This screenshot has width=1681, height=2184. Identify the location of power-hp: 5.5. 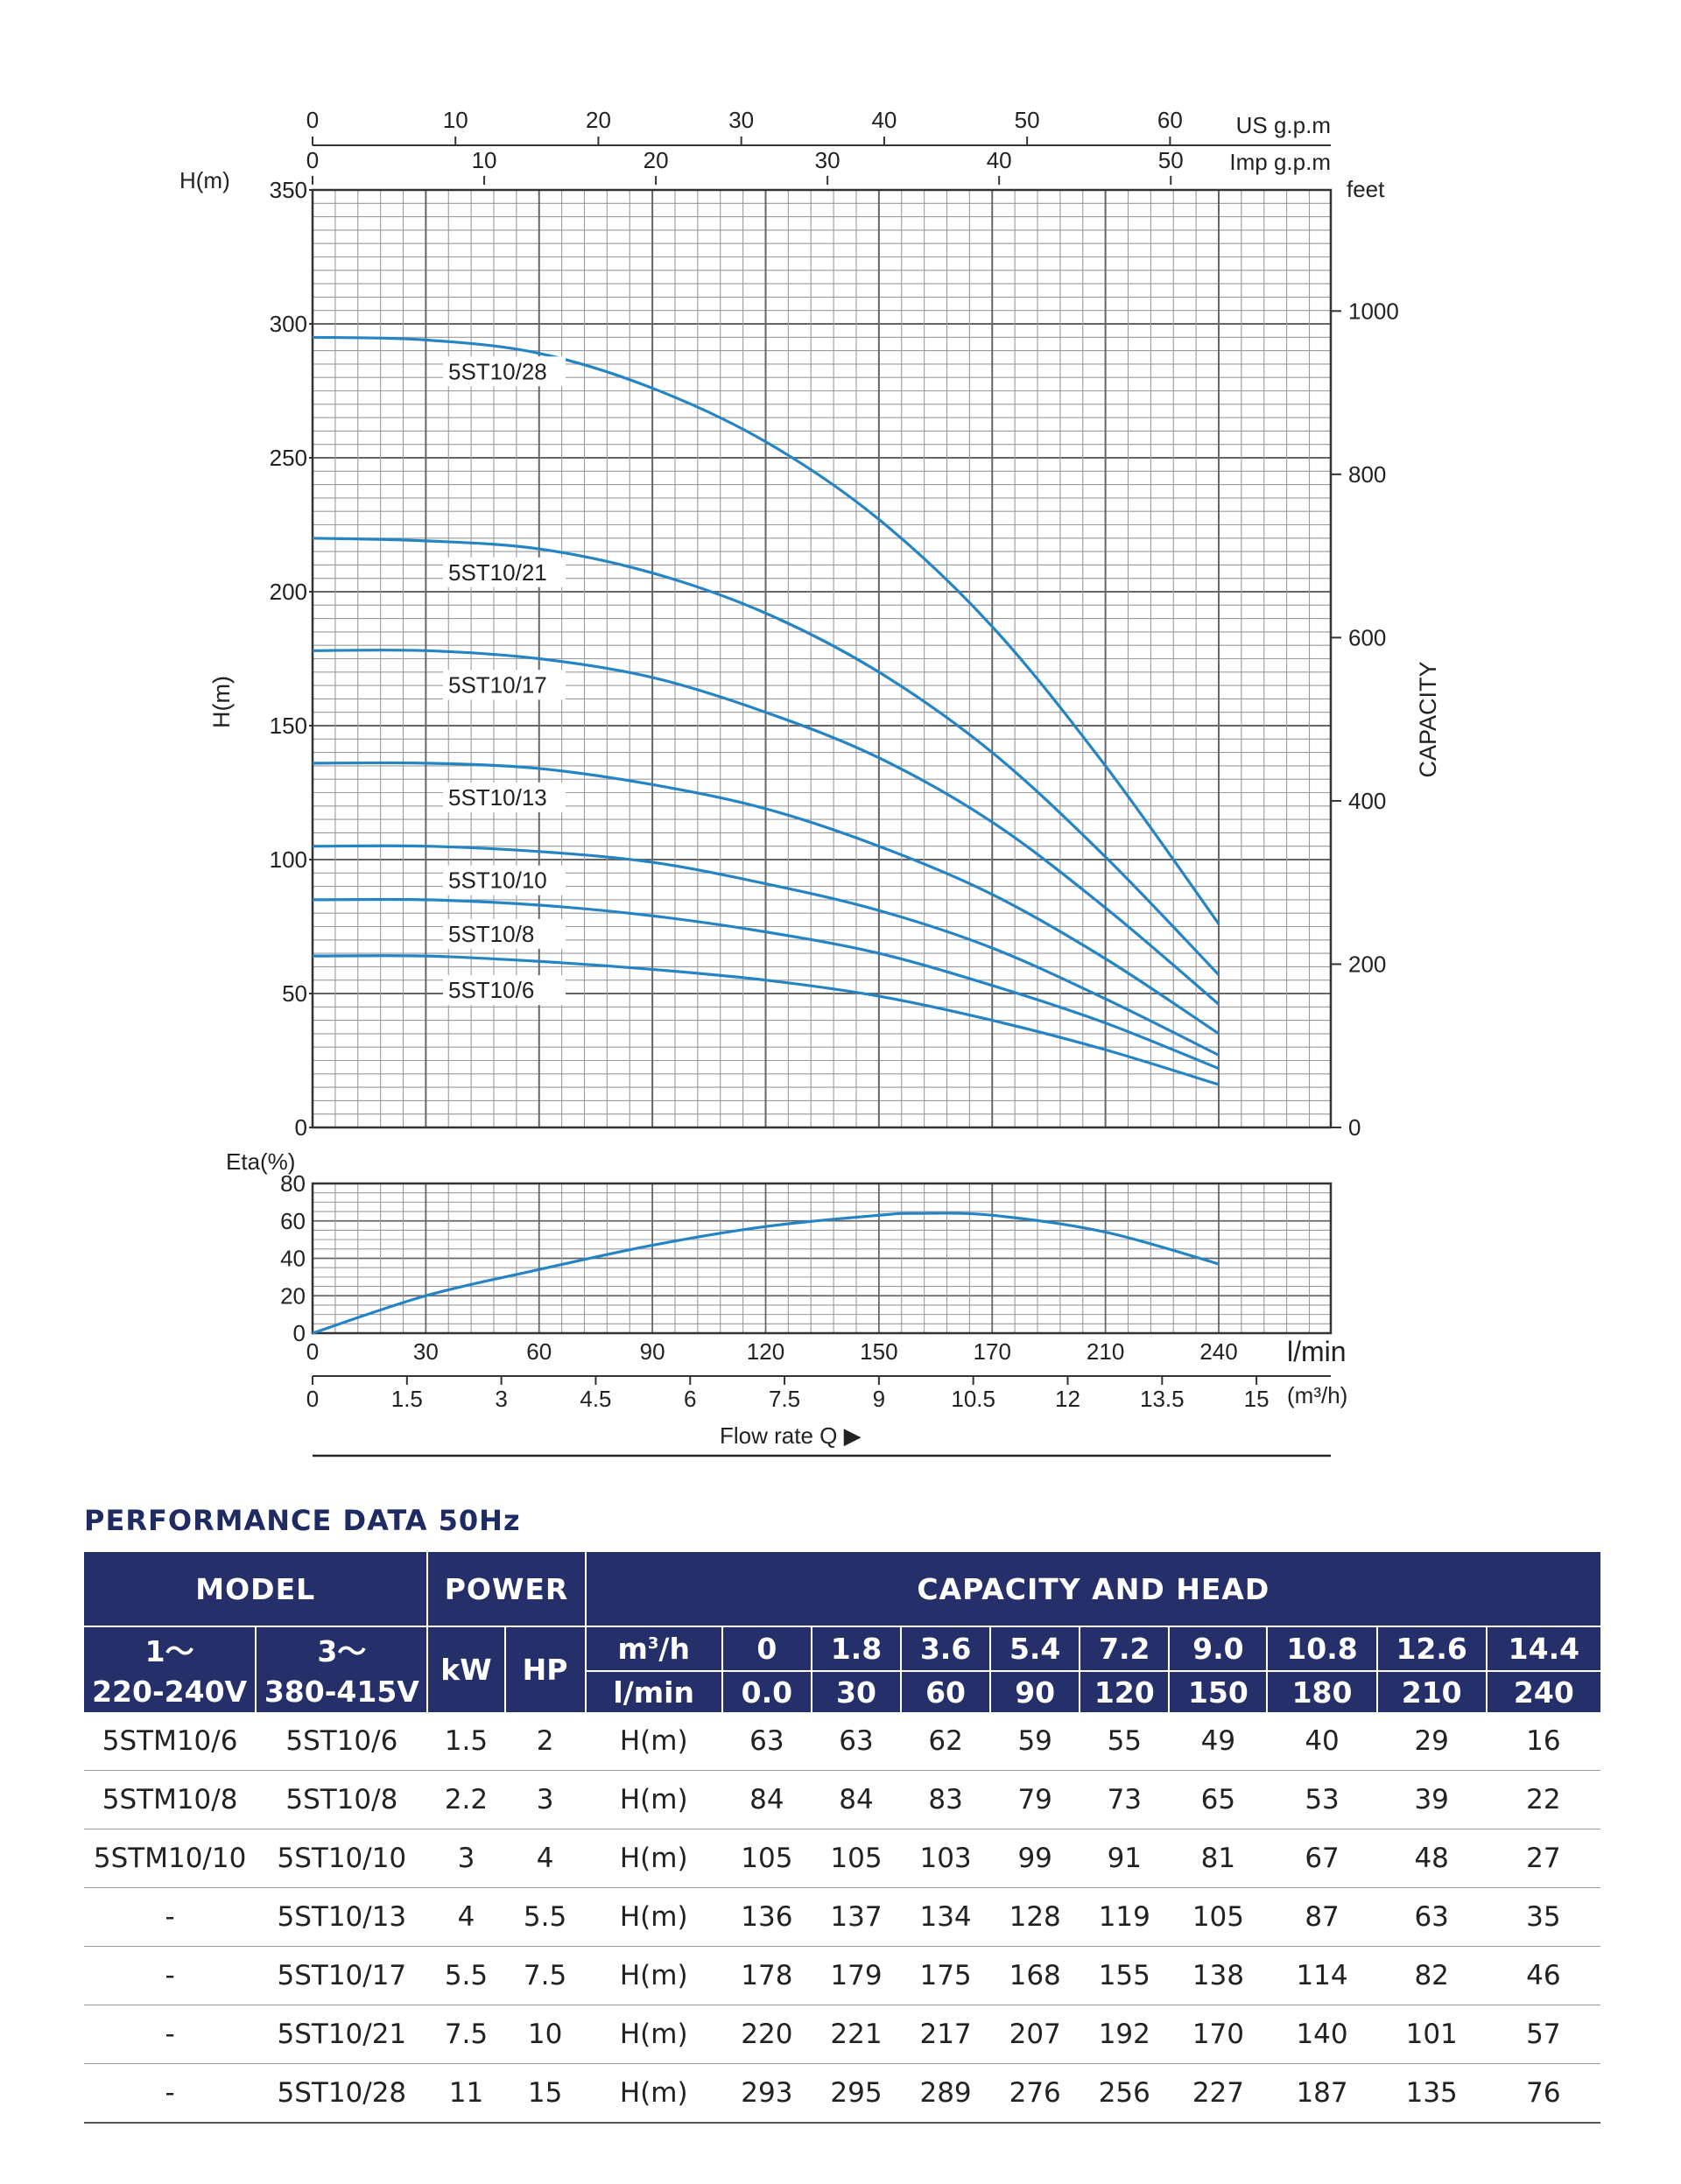
(545, 1917).